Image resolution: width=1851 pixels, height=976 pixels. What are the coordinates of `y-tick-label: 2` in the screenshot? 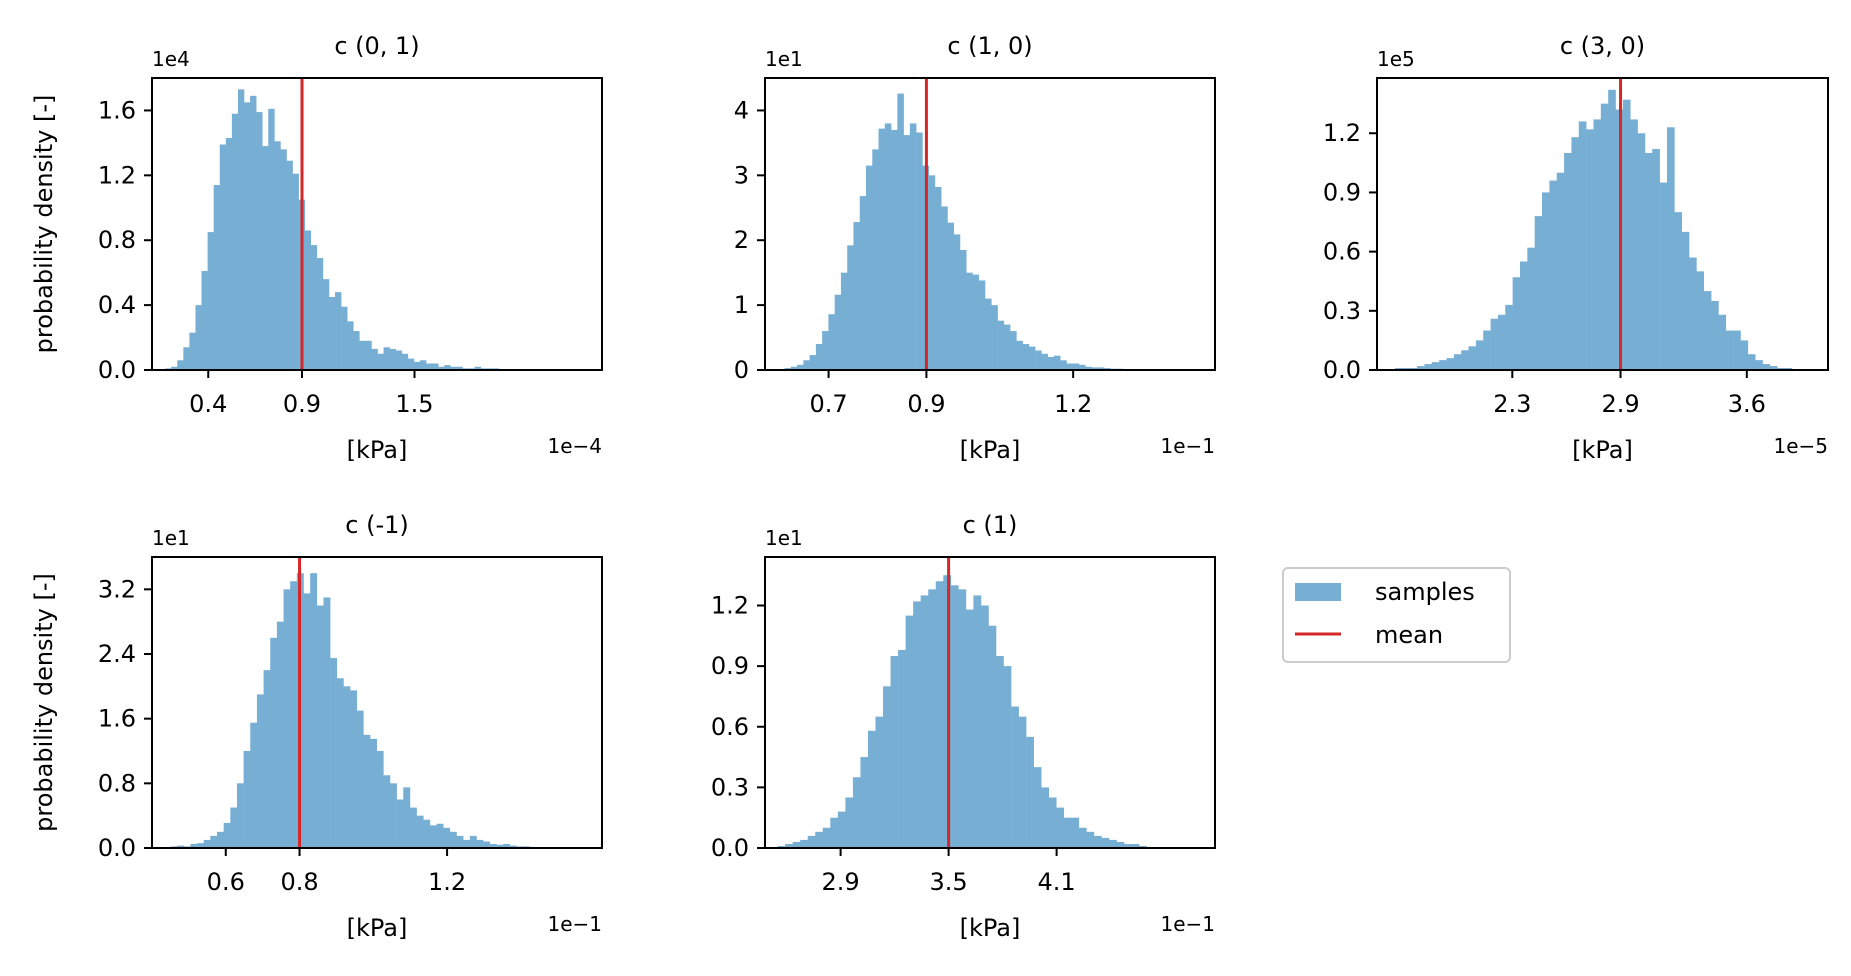 It's located at (741, 240).